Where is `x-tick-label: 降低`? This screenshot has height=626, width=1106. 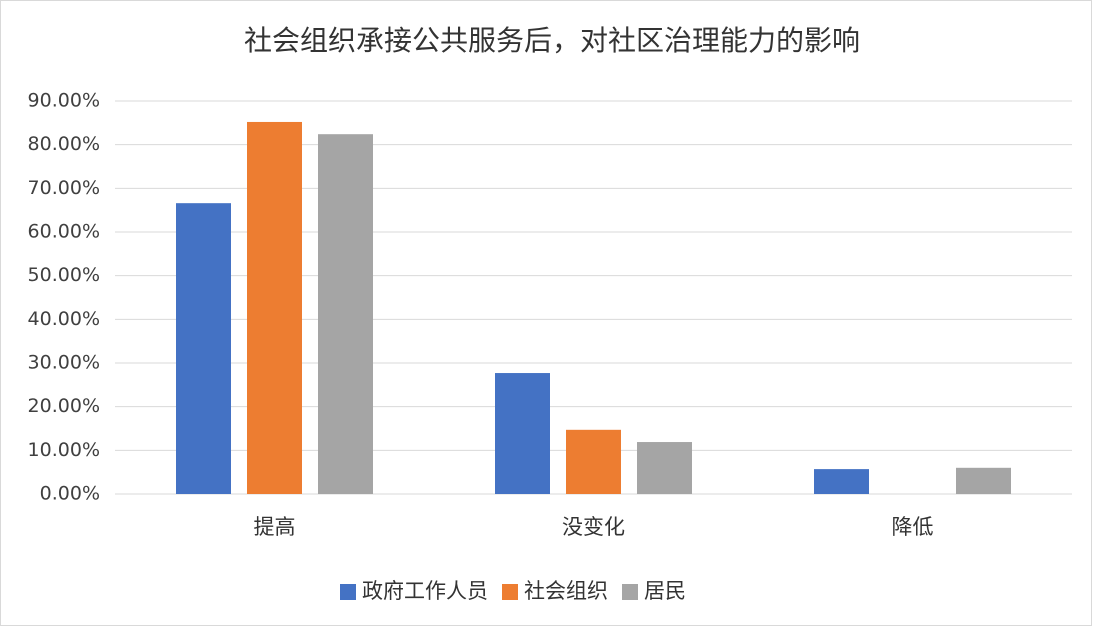 x-tick-label: 降低 is located at coordinates (913, 527).